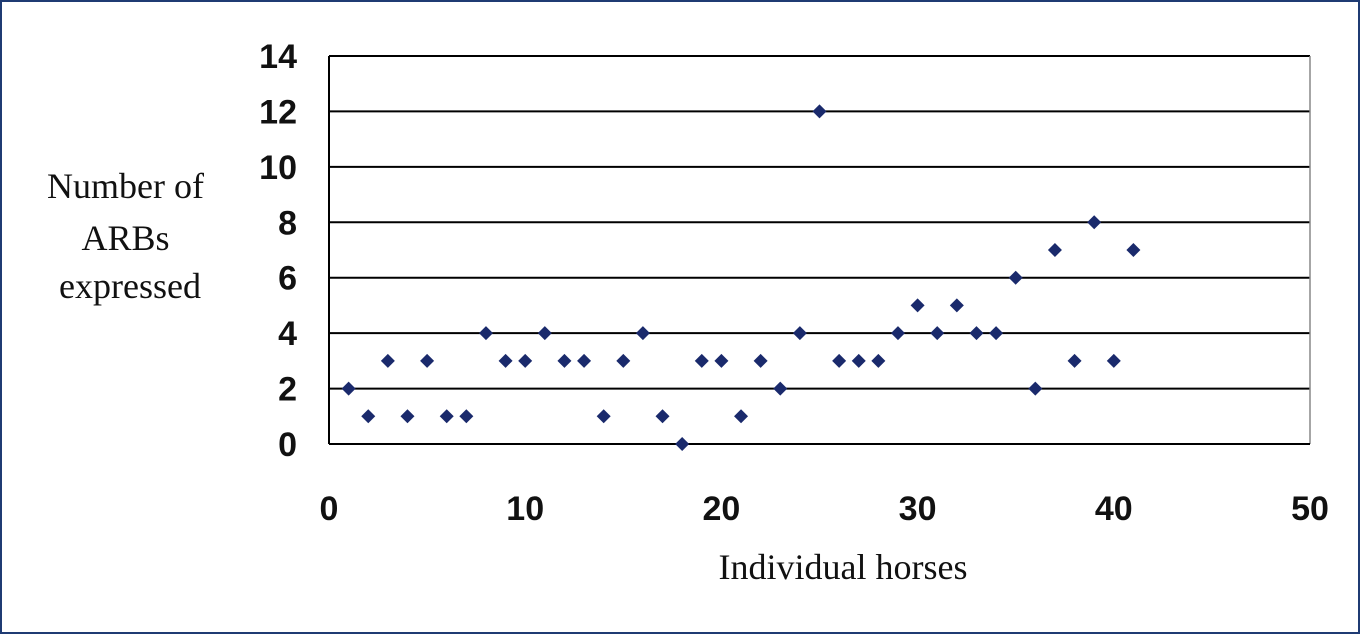  Describe the element at coordinates (125, 186) in the screenshot. I see `y-axis-label-line-1: Number of` at that location.